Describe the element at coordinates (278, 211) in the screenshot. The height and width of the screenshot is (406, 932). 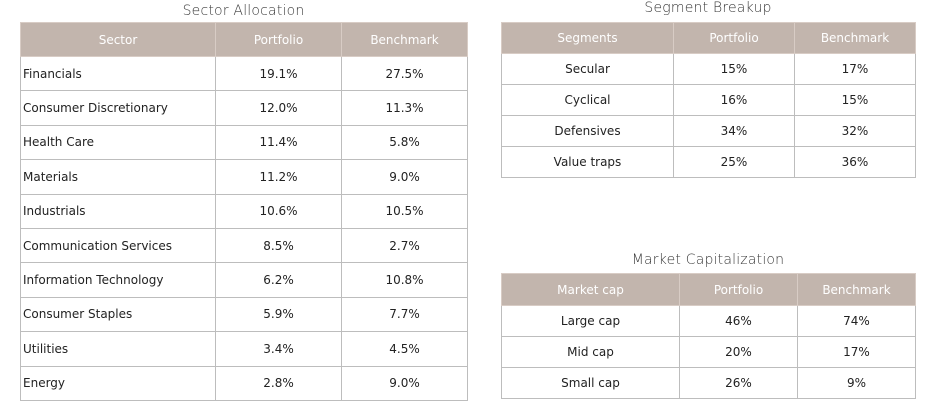
I see `portfolio-value: 10.6%` at that location.